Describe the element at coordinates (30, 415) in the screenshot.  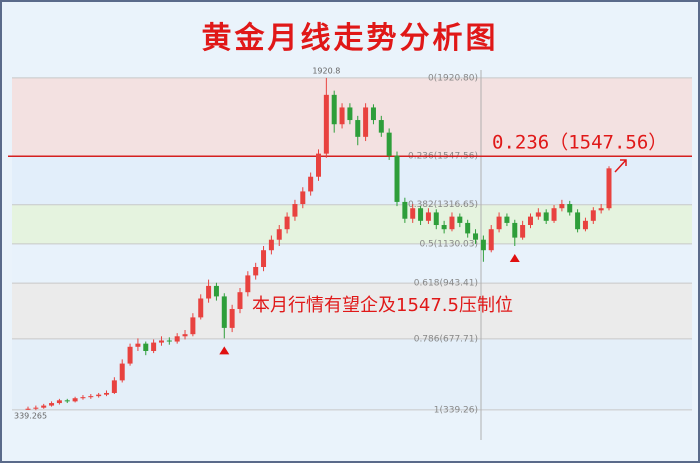
I see `low-label: 339.265` at that location.